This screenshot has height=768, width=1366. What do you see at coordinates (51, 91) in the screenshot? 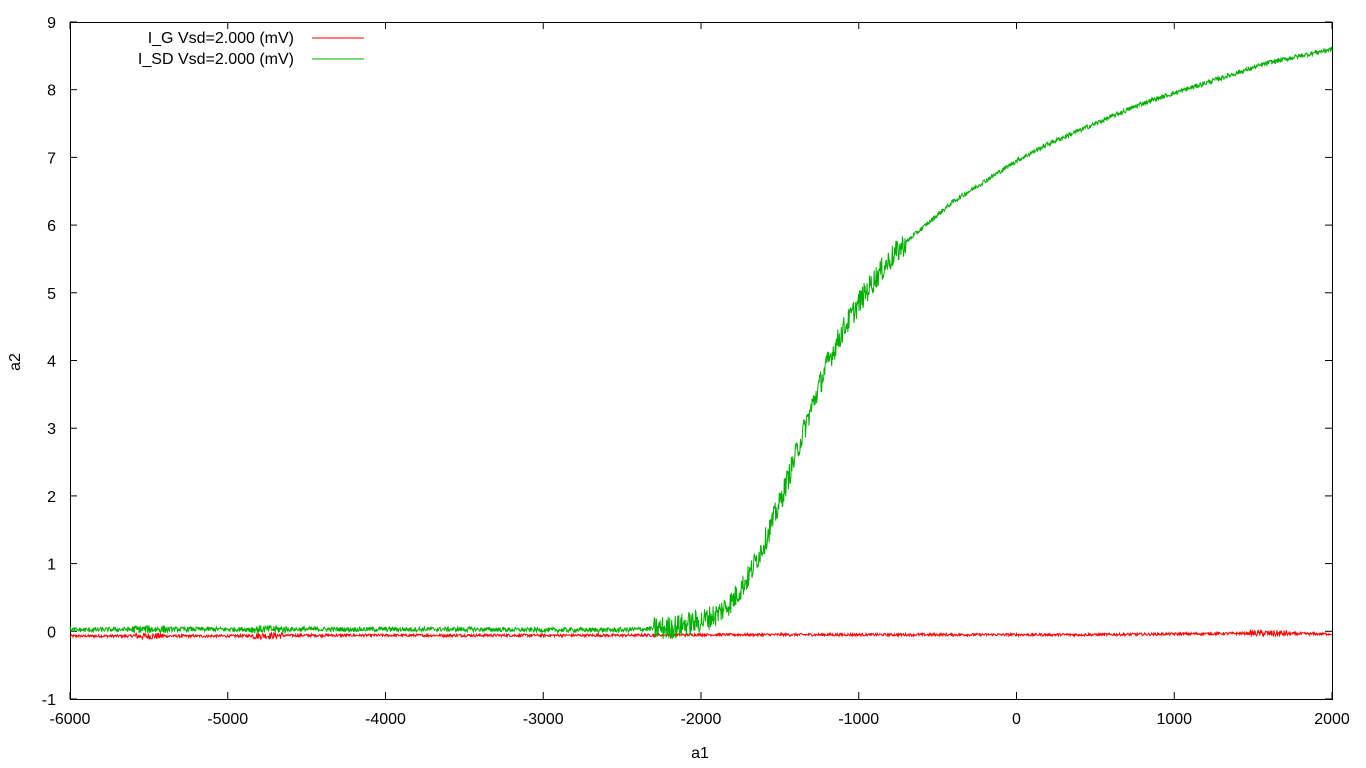
I see `y-tick-label: 8` at bounding box center [51, 91].